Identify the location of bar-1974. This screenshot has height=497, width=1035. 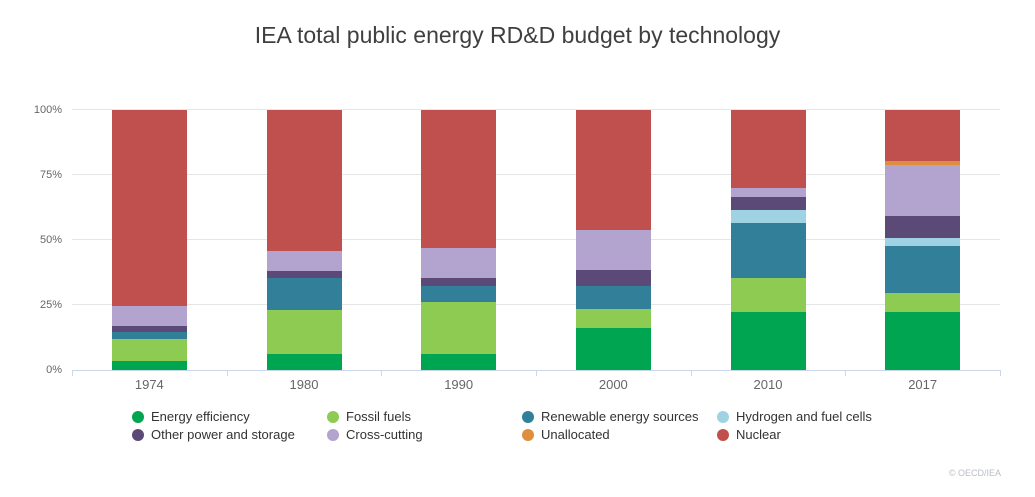
(149, 240).